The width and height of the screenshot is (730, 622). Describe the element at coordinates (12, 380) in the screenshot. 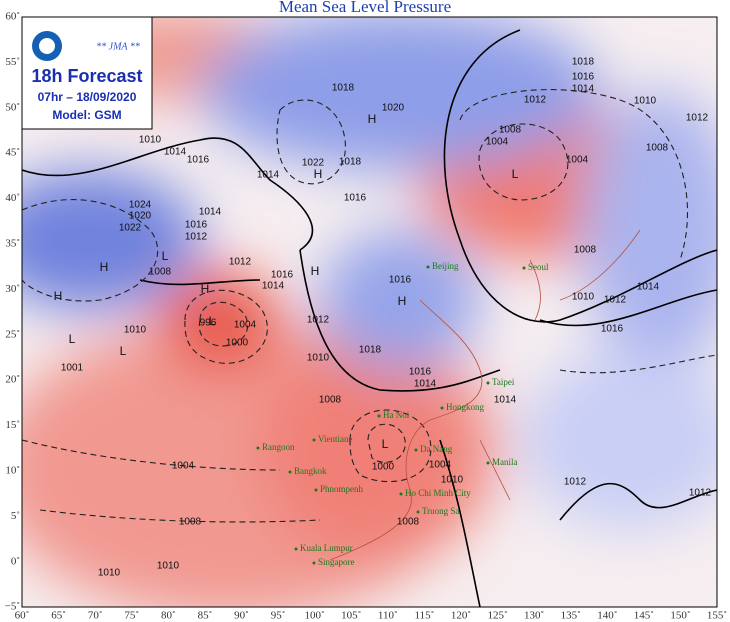

I see `lat-label: 20˚` at that location.